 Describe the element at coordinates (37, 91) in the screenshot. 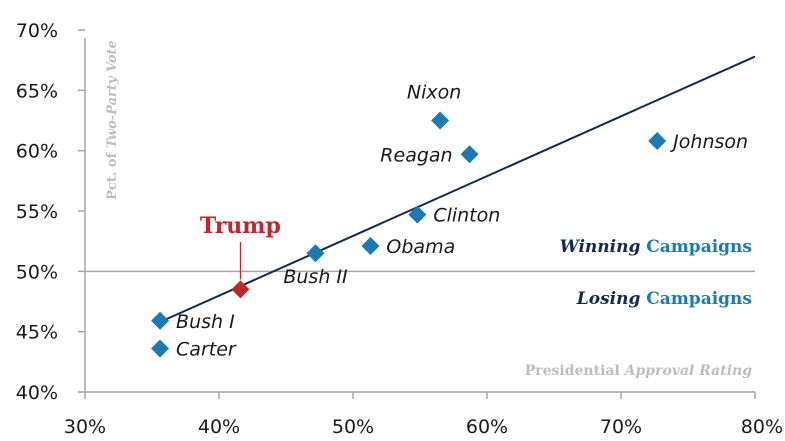

I see `y-tick-label: 65%` at that location.